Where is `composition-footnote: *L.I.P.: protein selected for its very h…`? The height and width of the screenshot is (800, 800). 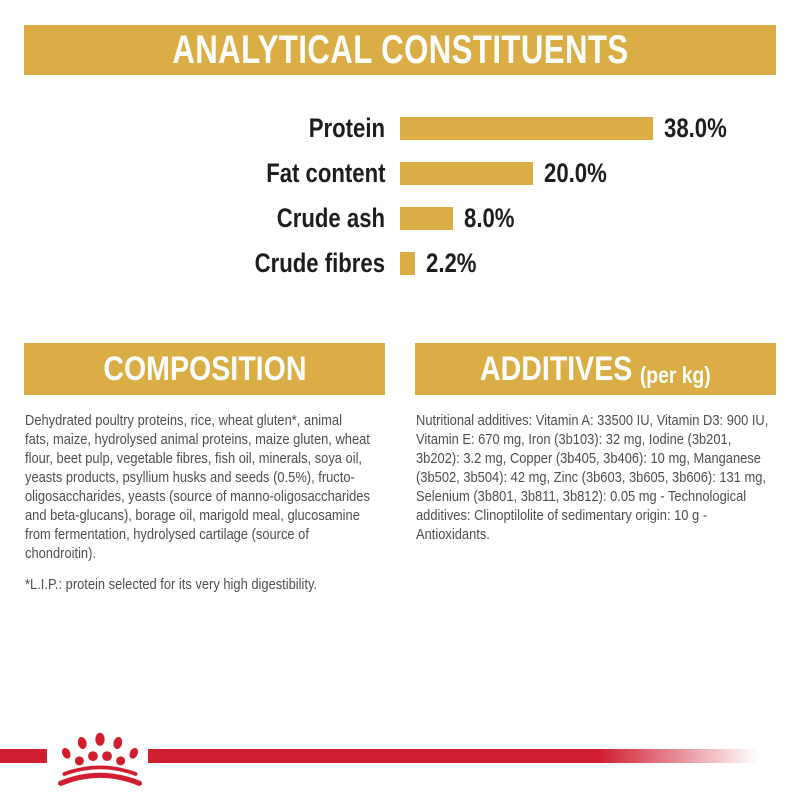 composition-footnote: *L.I.P.: protein selected for its very h… is located at coordinates (171, 584).